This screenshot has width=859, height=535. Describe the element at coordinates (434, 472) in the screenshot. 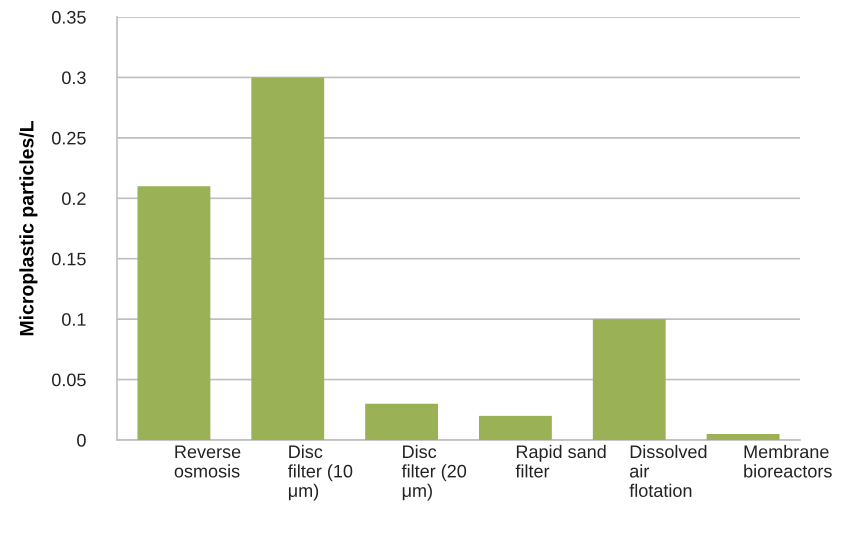

I see `x-tick-label: Disc filter (20 μm)` at that location.